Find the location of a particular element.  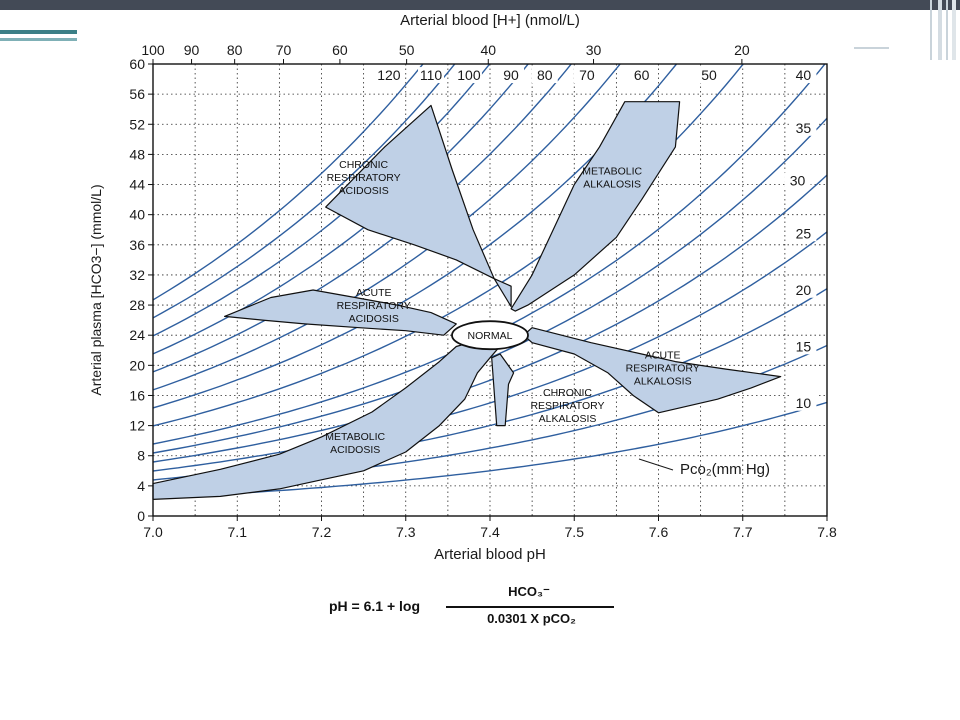

formula-lhs: pH = 6.1 + log is located at coordinates (375, 606).